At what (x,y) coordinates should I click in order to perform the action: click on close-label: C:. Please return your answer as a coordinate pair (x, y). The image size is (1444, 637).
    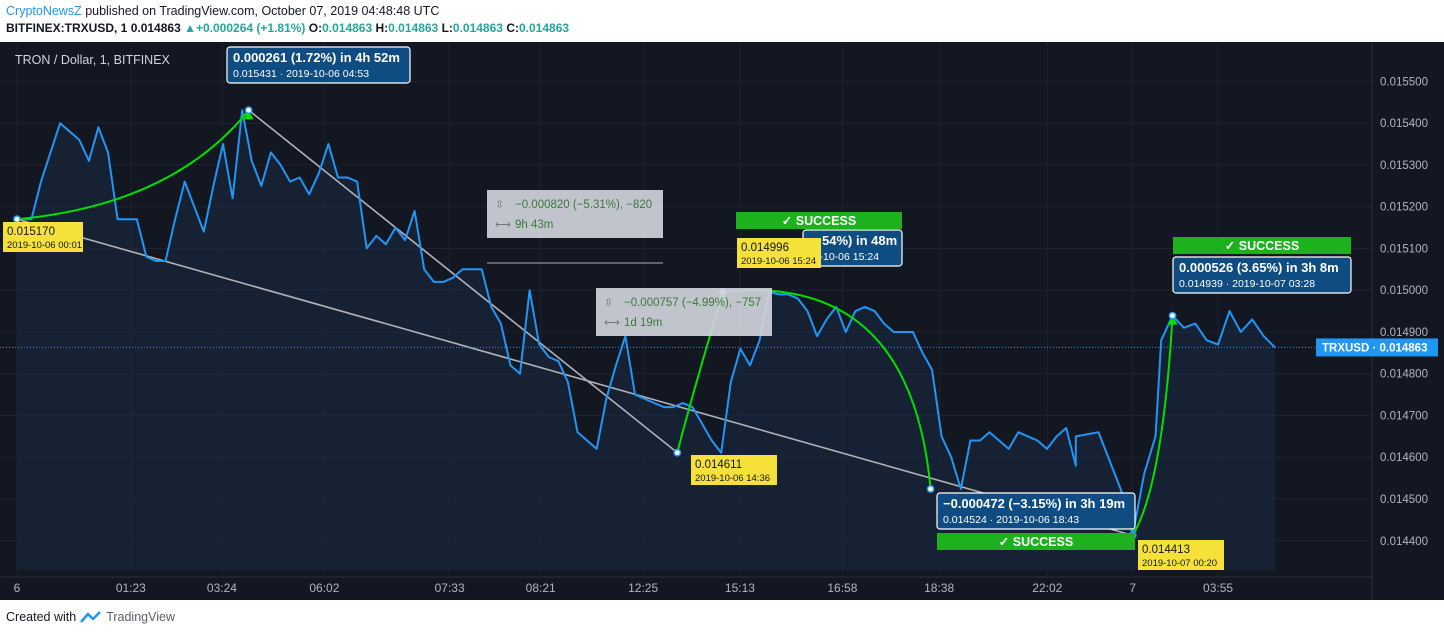
    Looking at the image, I should click on (512, 28).